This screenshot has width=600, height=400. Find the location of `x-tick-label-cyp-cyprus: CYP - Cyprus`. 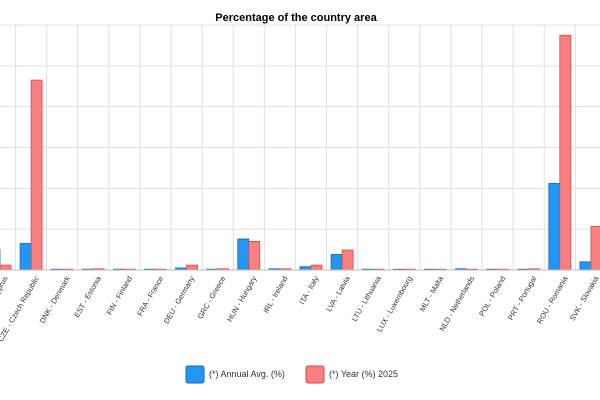

x-tick-label-cyp-cyprus: CYP - Cyprus is located at coordinates (5, 296).